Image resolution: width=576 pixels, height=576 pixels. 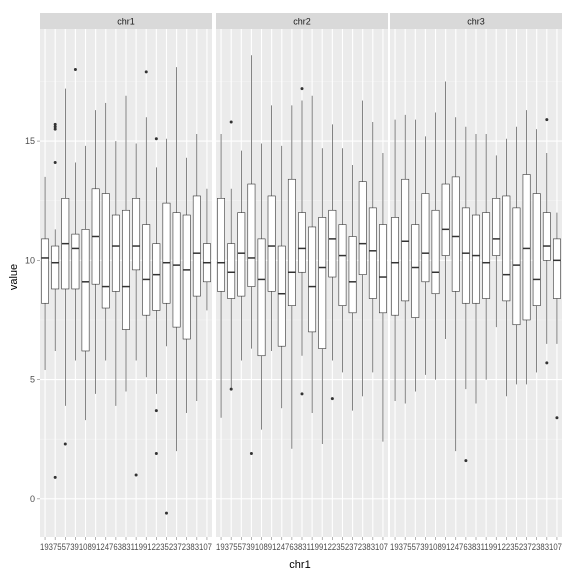 I want to click on y-tick-label: 10, so click(x=30, y=260).